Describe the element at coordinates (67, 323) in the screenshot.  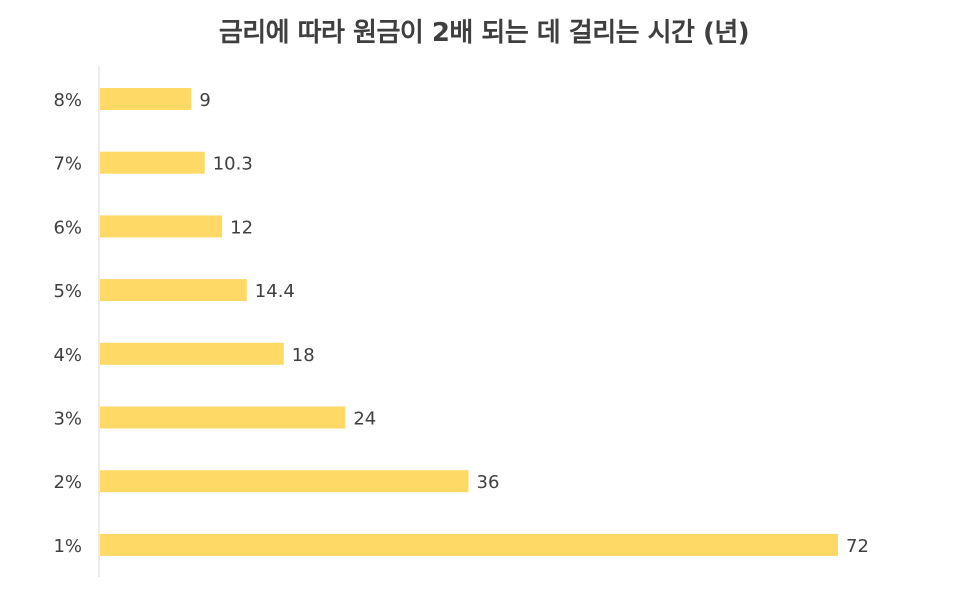
I see `category-labels-layer: 8% 7% 6% 5% 4% 3% 2% 1%` at that location.